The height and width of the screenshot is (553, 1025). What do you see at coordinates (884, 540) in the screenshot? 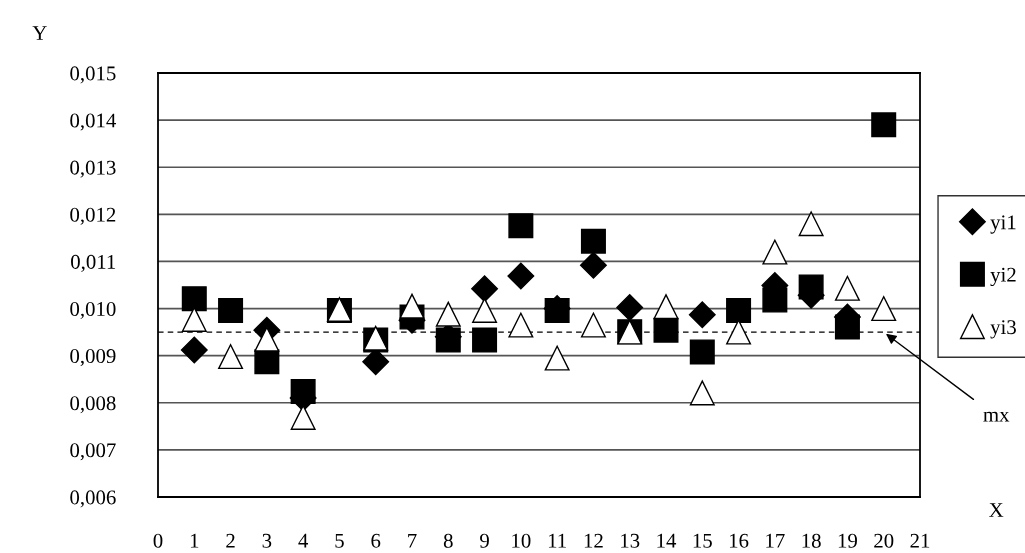
I see `x-tick-label: 20` at bounding box center [884, 540].